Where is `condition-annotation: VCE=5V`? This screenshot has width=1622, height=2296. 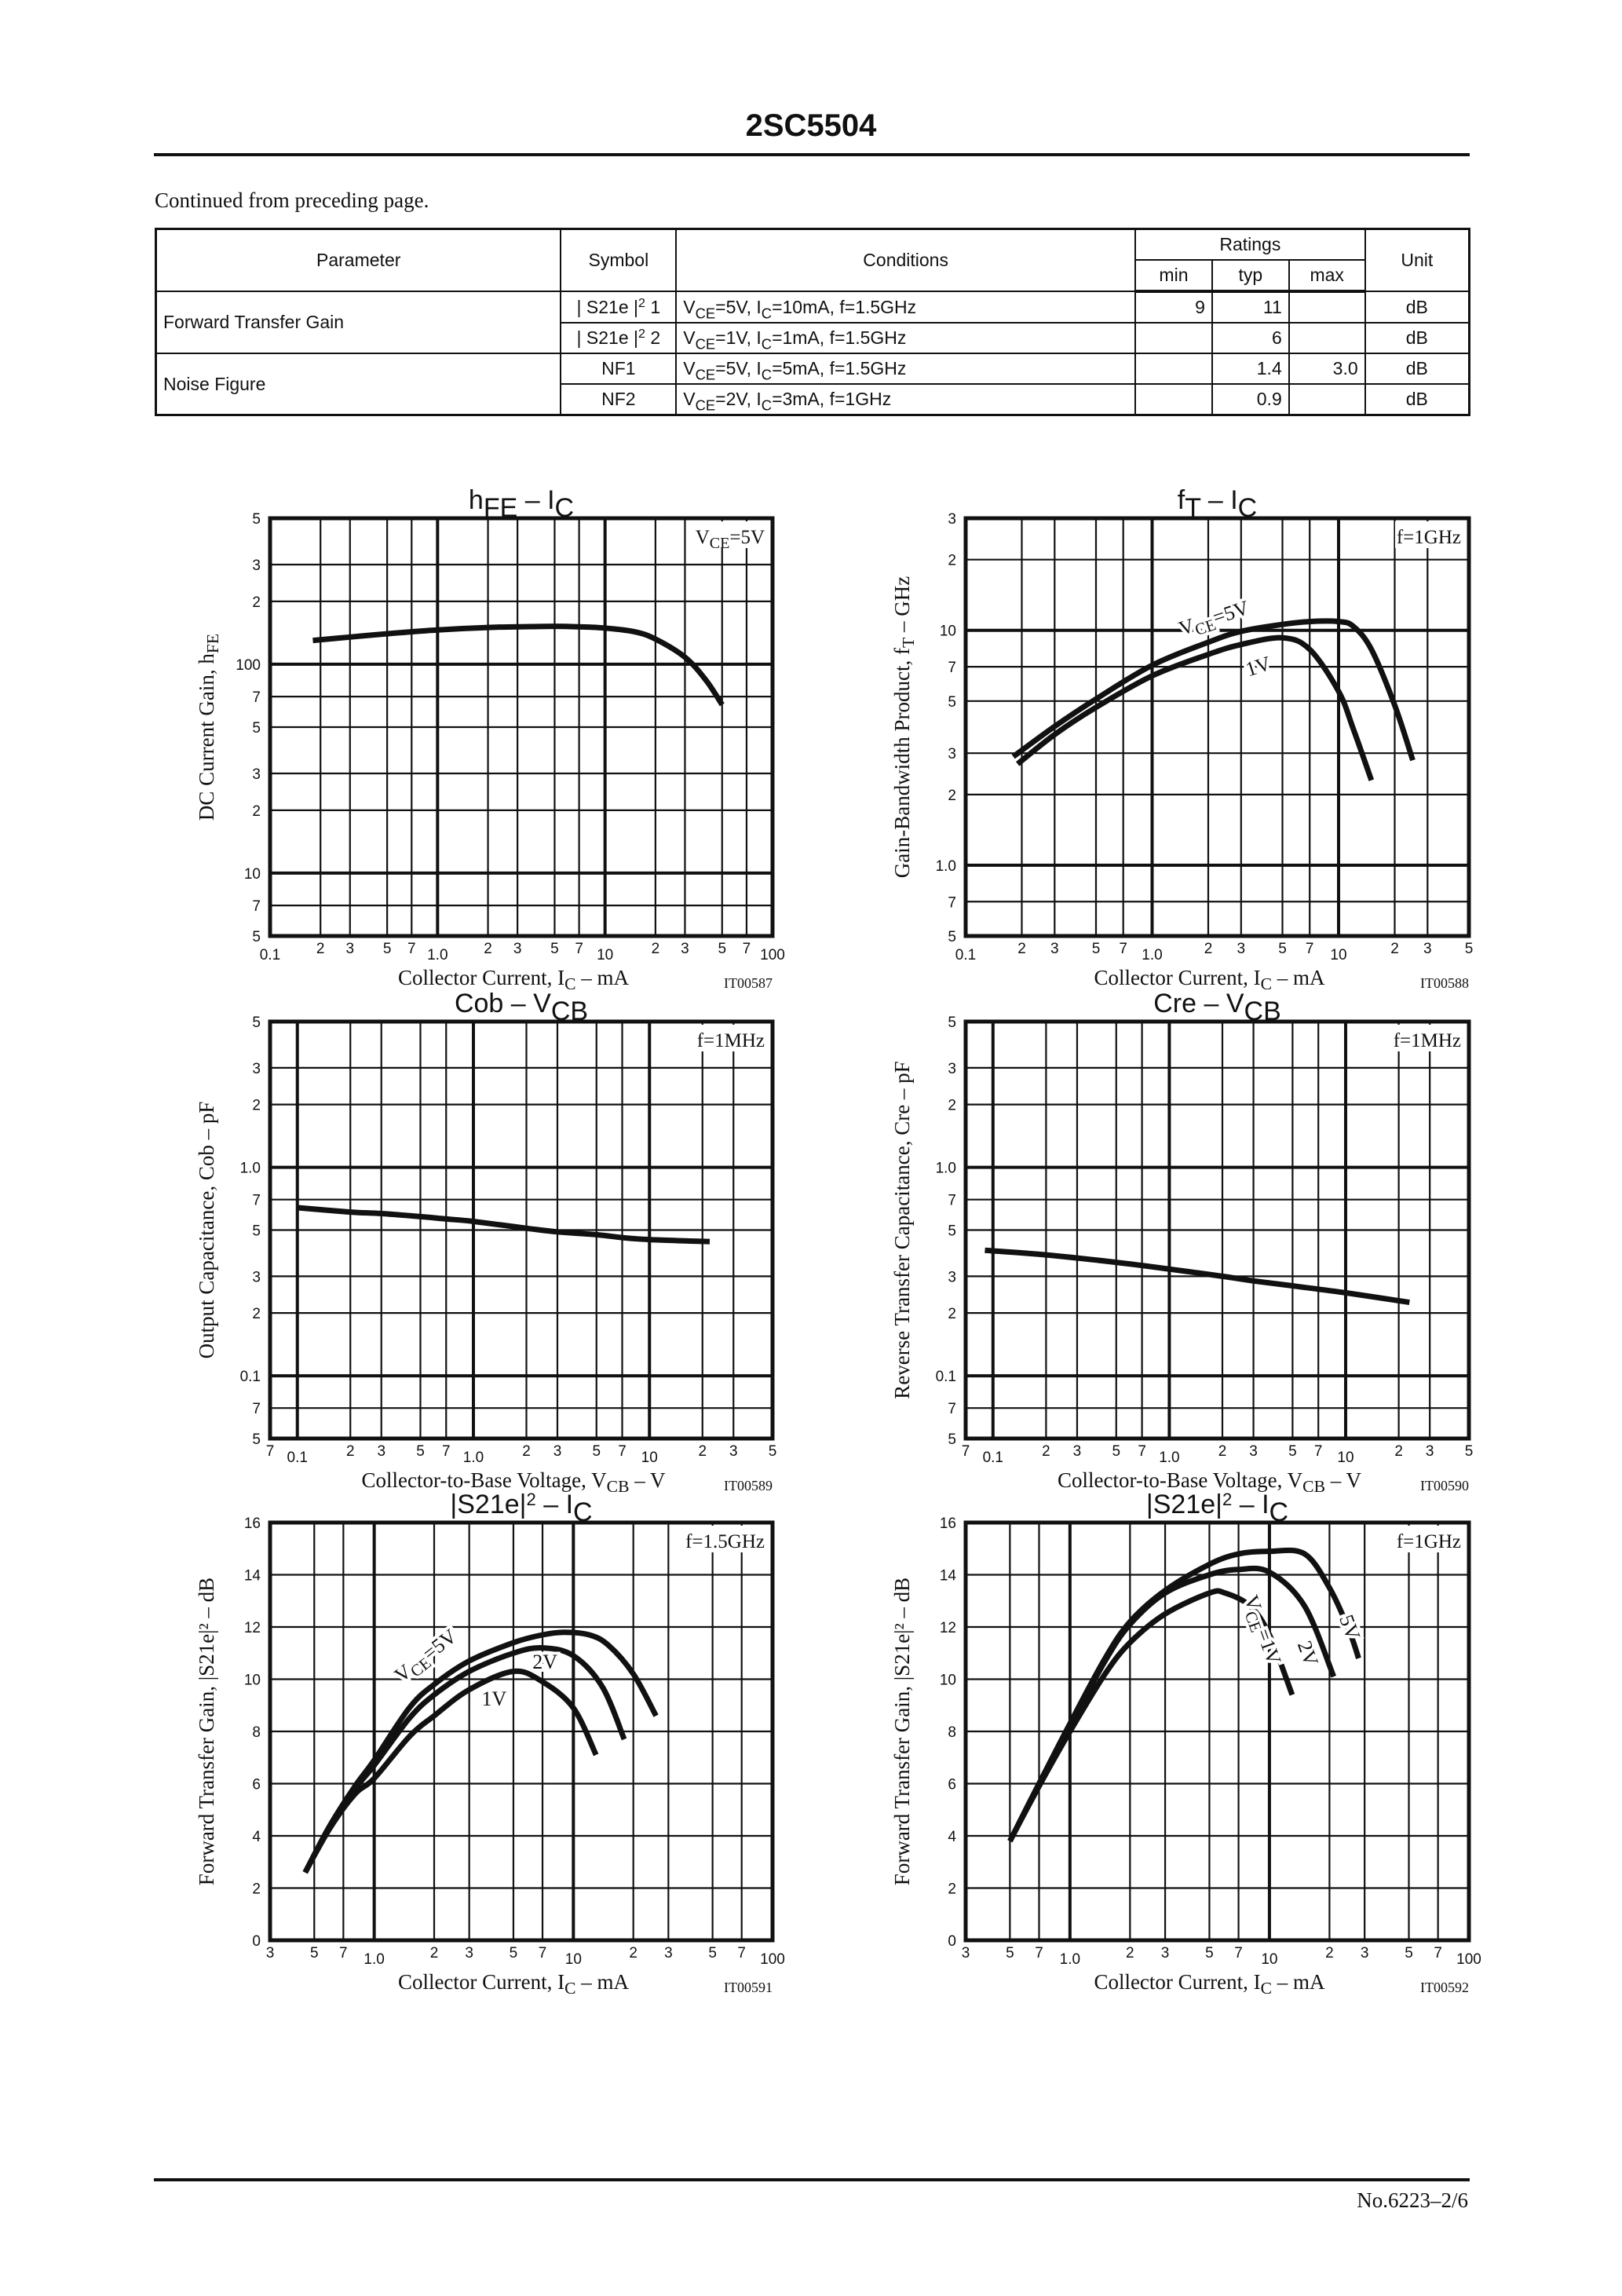 condition-annotation: VCE=5V is located at coordinates (730, 539).